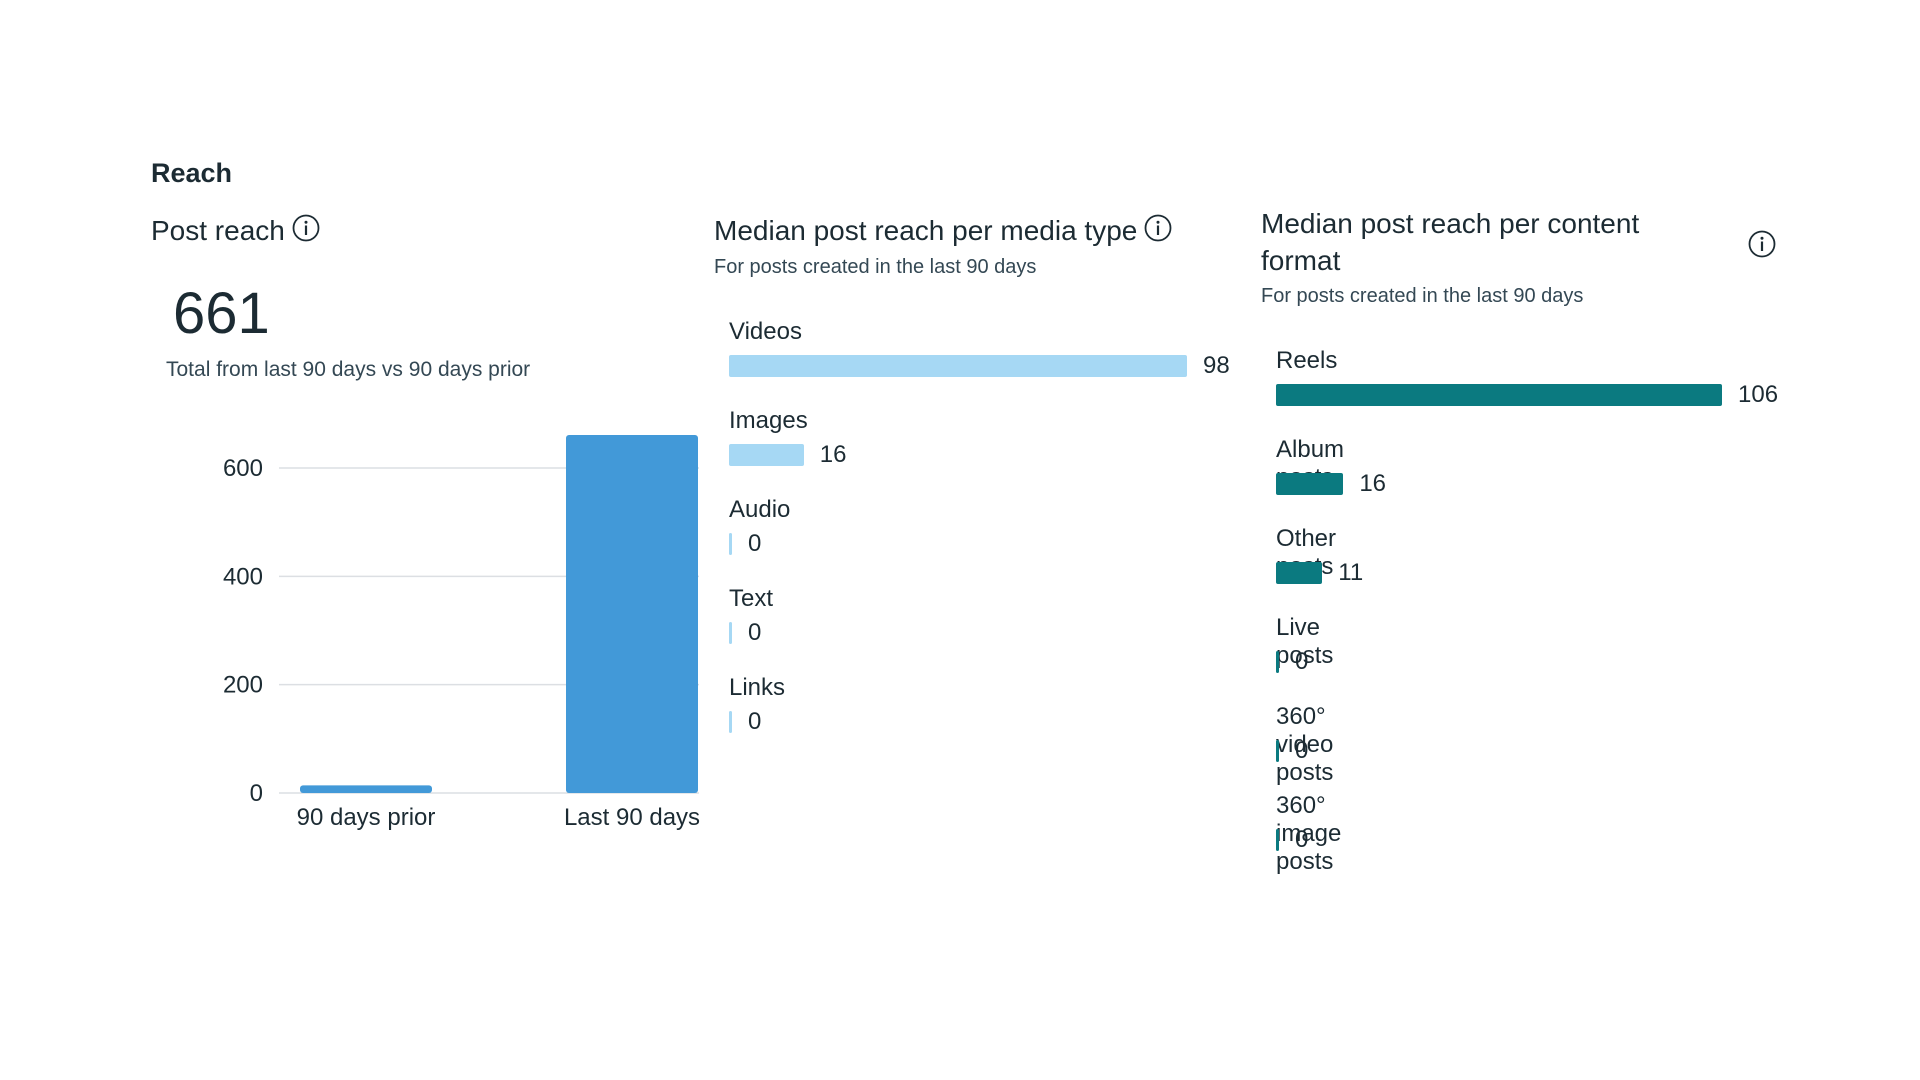 The width and height of the screenshot is (1920, 1080). Describe the element at coordinates (768, 420) in the screenshot. I see `bar-label: Images` at that location.